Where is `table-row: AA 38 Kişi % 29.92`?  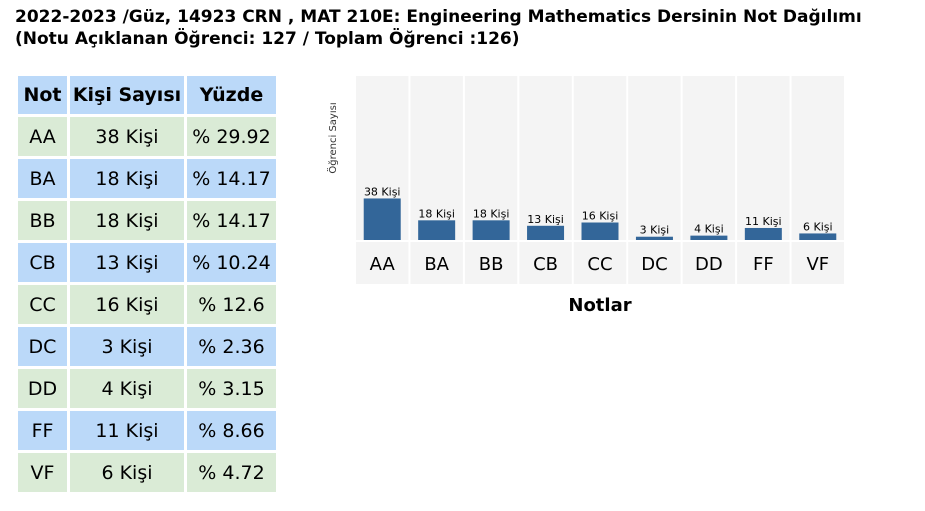
table-row: AA 38 Kişi % 29.92 is located at coordinates (148, 137).